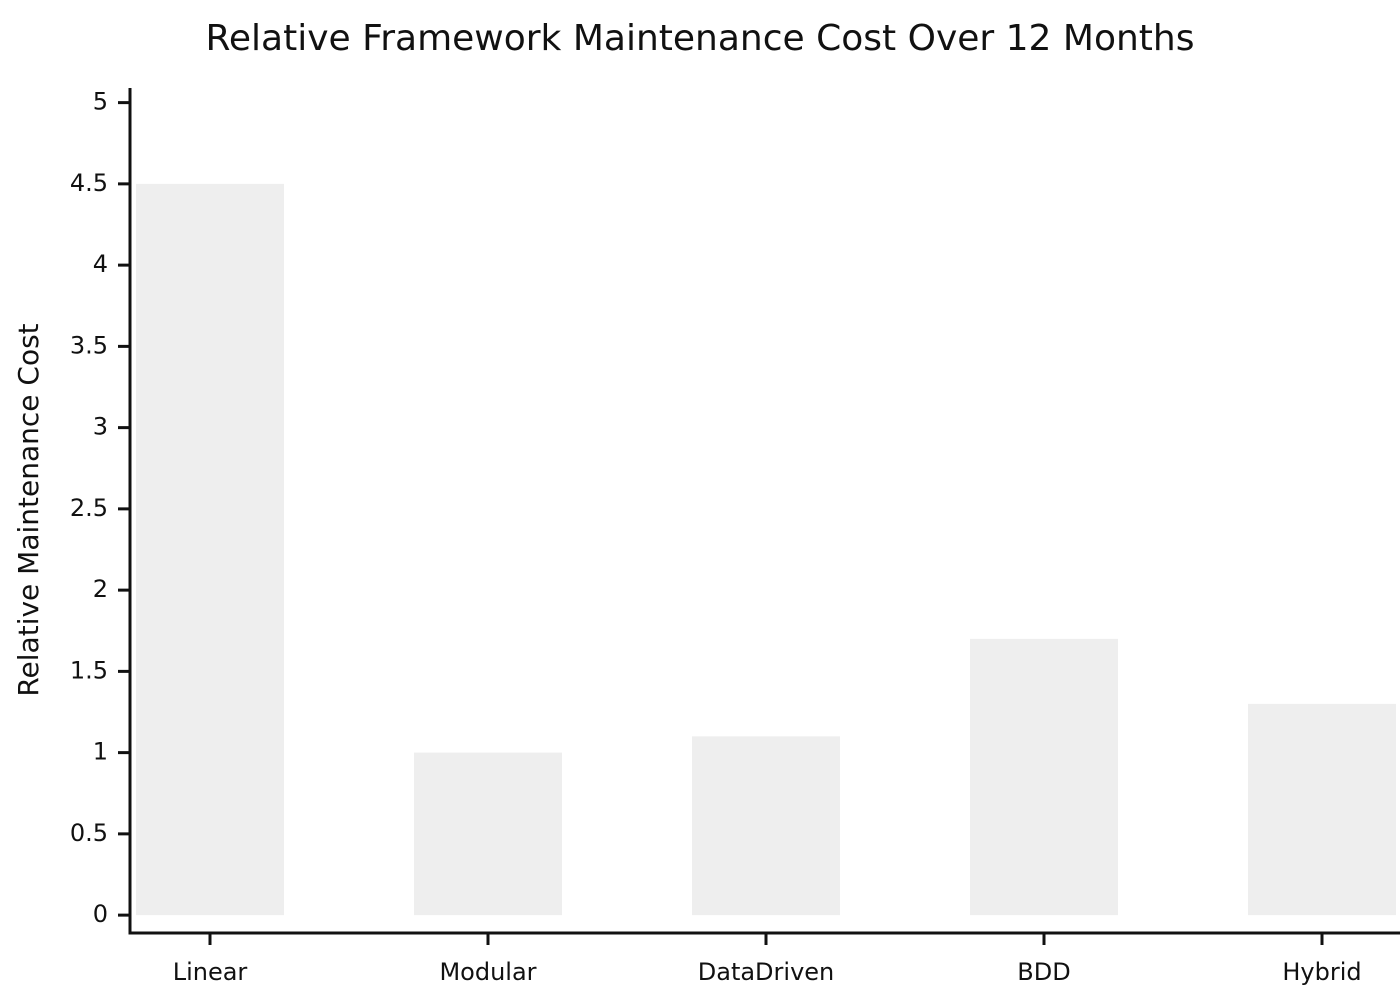 The height and width of the screenshot is (1000, 1400). Describe the element at coordinates (89, 183) in the screenshot. I see `y-tick-label: 4.5` at that location.